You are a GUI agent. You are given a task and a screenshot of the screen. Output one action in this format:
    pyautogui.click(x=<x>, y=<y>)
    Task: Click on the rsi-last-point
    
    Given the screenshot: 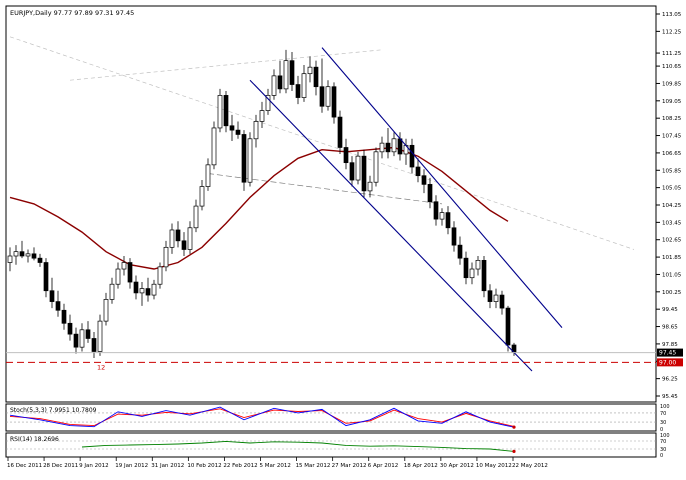 What is the action you would take?
    pyautogui.click(x=514, y=451)
    